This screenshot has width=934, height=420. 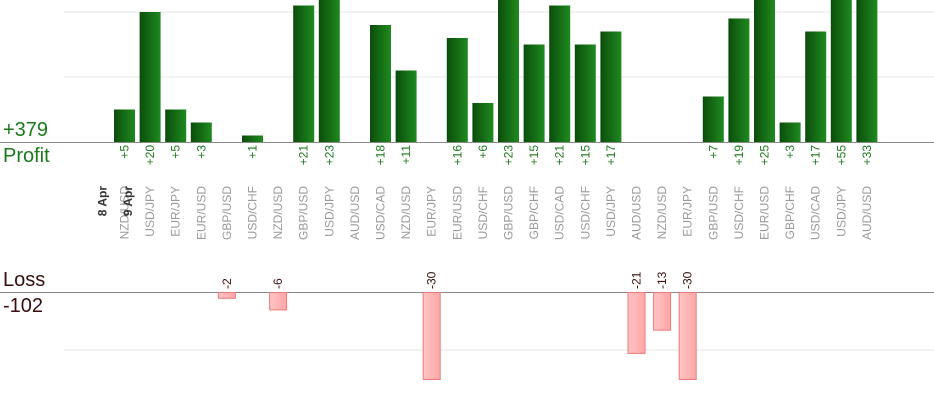 I want to click on profit-value-label: +18, so click(x=381, y=155).